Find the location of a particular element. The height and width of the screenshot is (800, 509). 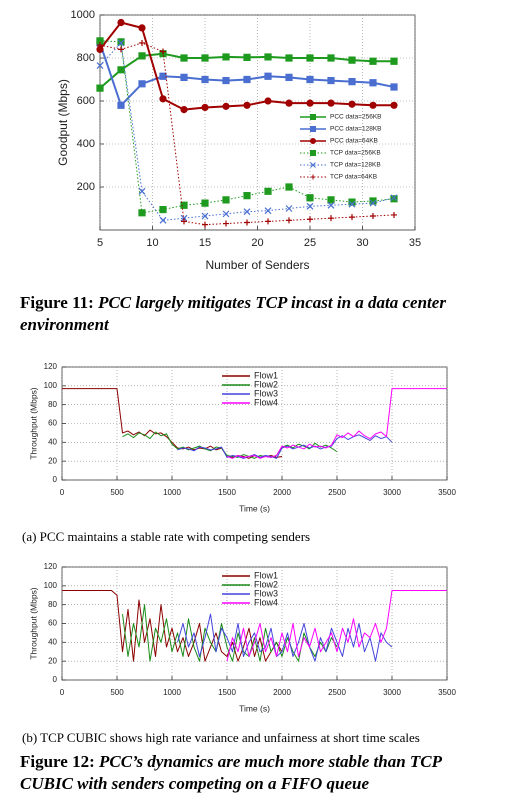

x-tick-label: 30 is located at coordinates (362, 243).